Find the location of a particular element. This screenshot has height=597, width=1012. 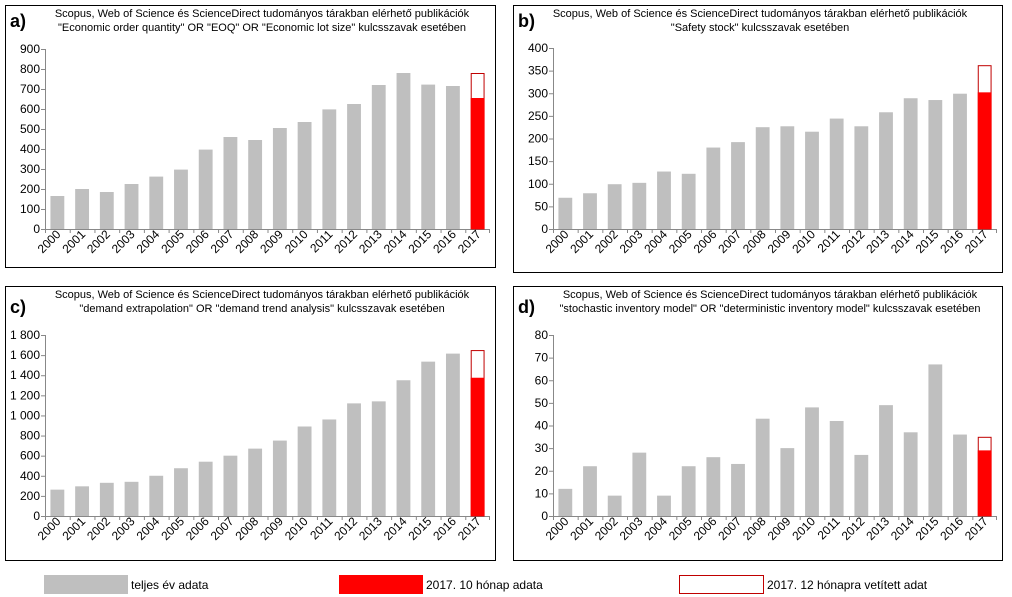

panel-label: a) is located at coordinates (18, 21).